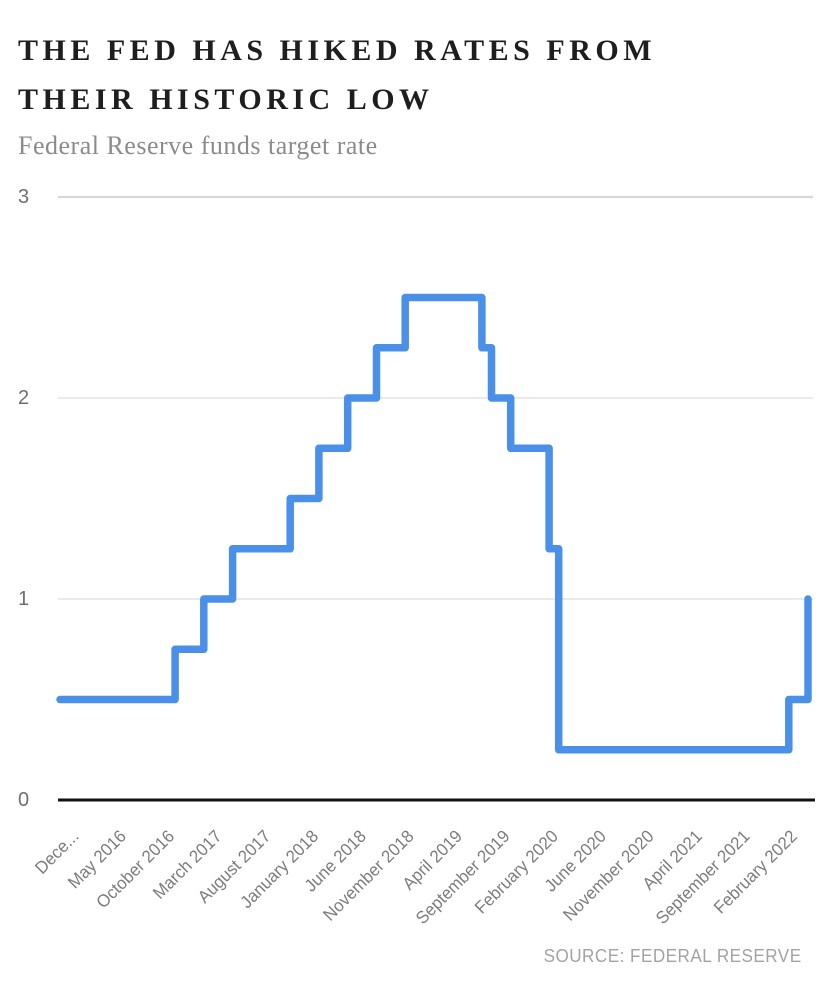 The height and width of the screenshot is (1000, 828). I want to click on page-title-line-1: THE FED HAS HIKED RATES FROM, so click(337, 50).